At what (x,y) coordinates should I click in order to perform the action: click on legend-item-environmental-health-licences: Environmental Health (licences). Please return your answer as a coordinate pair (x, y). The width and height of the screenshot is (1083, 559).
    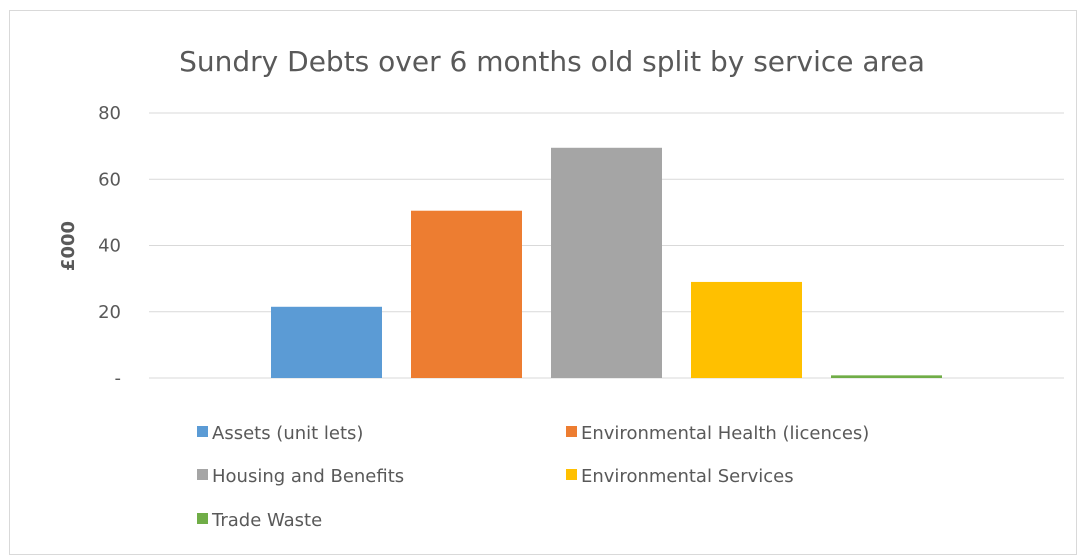
    Looking at the image, I should click on (717, 433).